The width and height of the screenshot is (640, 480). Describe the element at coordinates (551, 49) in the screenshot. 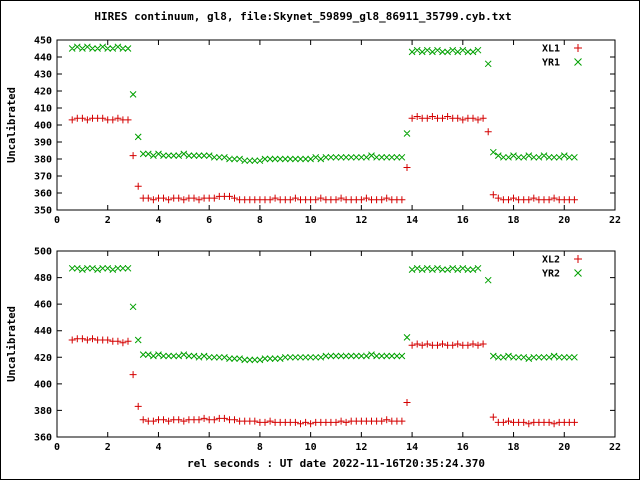

I see `legend-label-xl1: XL1` at that location.